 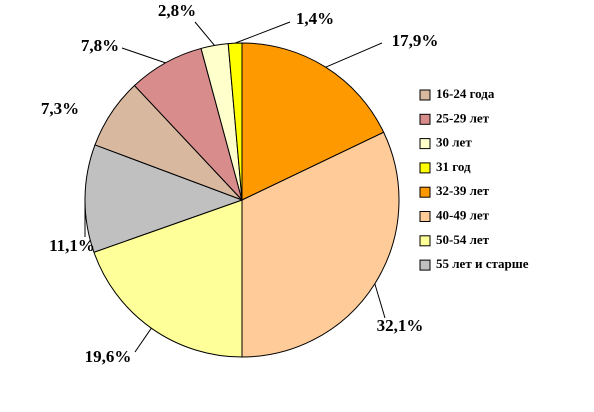 I want to click on legend-label: 31 год, so click(x=453, y=166).